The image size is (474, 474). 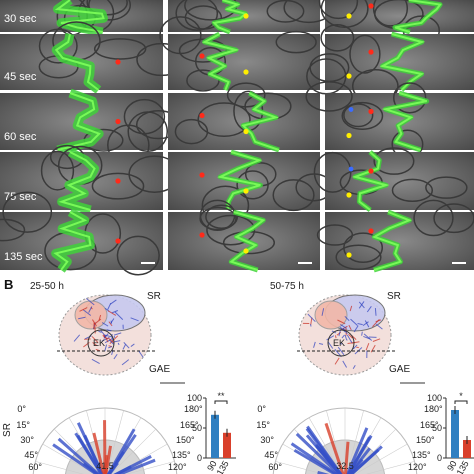 I want to click on marker-blue, so click(x=351, y=169).